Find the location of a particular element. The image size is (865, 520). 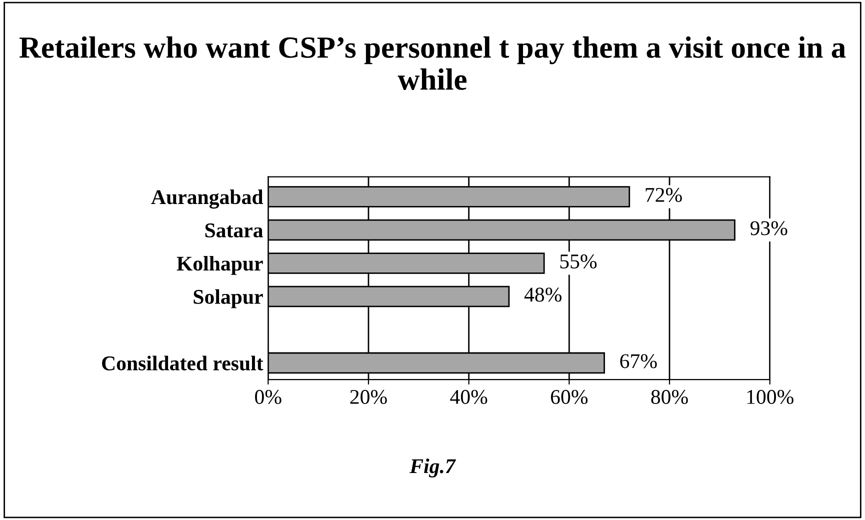

chart-title: Retailers who want CSP’s personnel t pay them a visit once in a while is located at coordinates (432, 63).